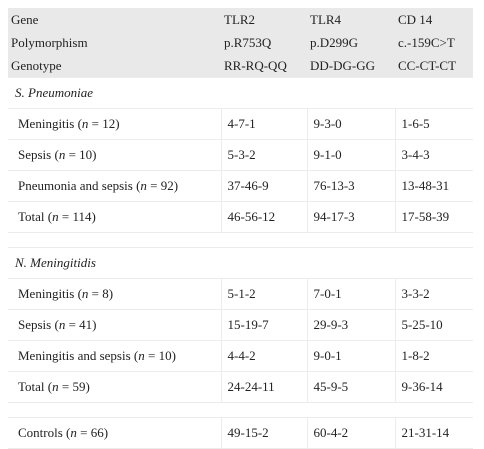 The height and width of the screenshot is (449, 484). I want to click on section-header-s-pneumoniae: S. Pneumoniae, so click(240, 93).